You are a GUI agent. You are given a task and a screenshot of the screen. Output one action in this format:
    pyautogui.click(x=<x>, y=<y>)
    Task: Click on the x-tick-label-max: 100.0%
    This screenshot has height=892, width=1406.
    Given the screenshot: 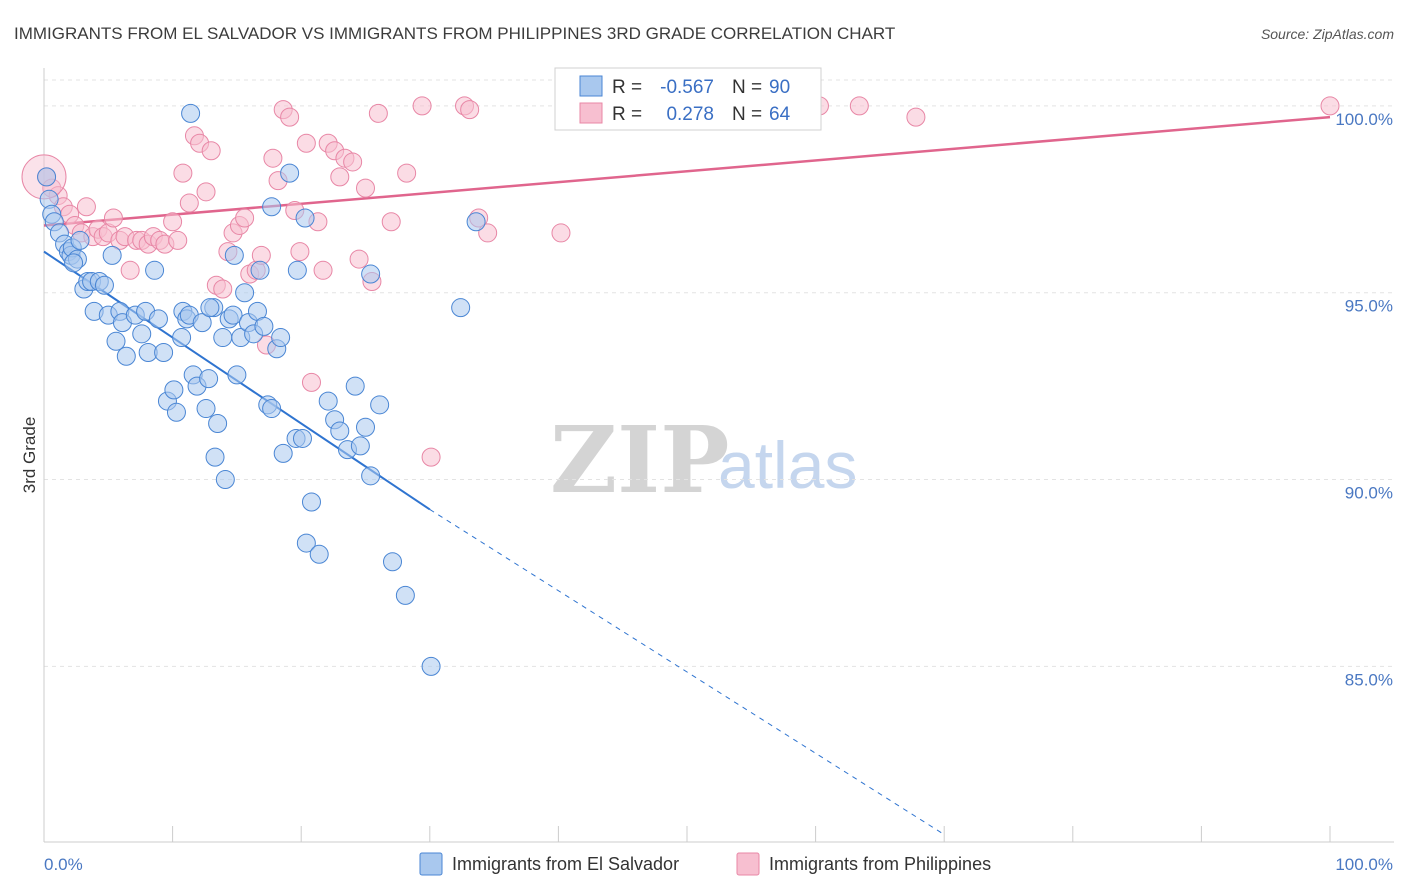 What is the action you would take?
    pyautogui.click(x=1364, y=864)
    